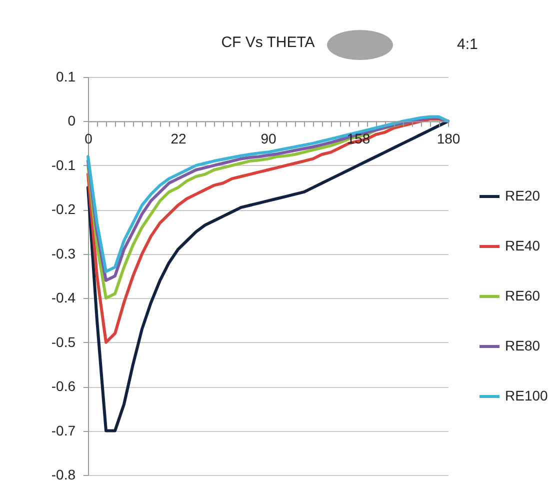  I want to click on y-tick-label: -0.2, so click(63, 209).